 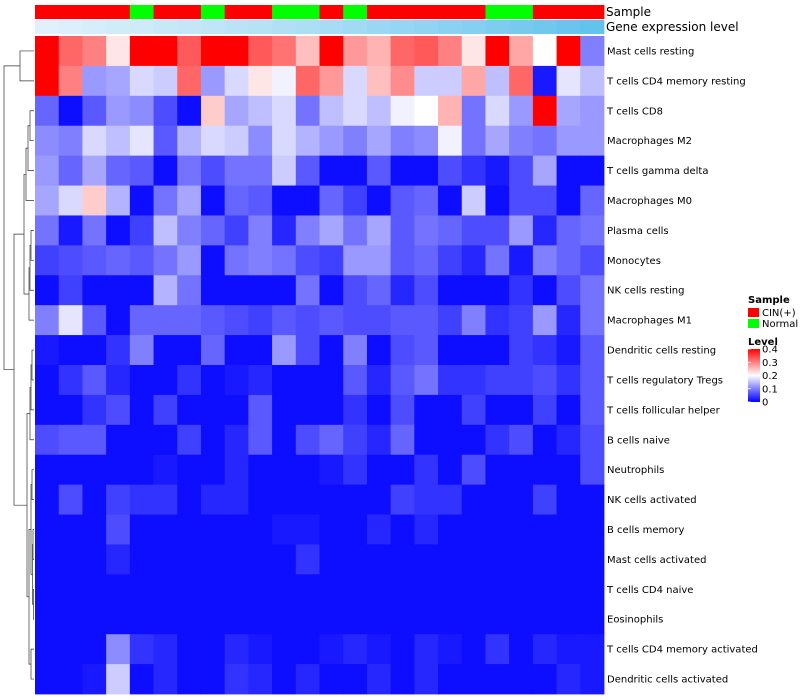 What do you see at coordinates (765, 403) in the screenshot?
I see `legend-level-tick-label: 0` at bounding box center [765, 403].